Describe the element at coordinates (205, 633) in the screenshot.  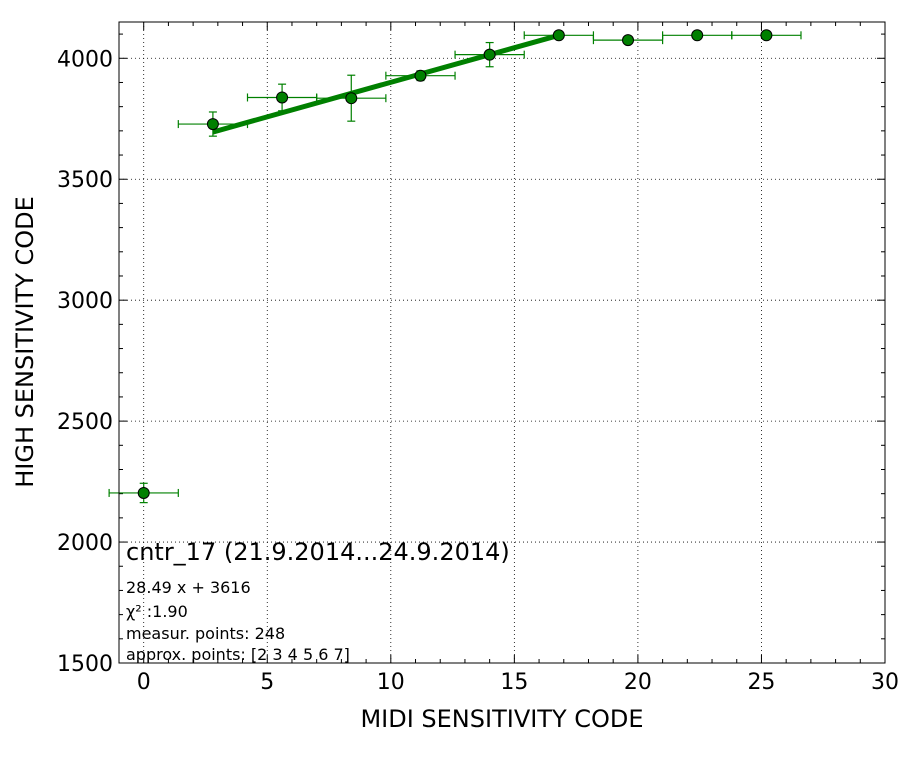
I see `annotation-measured-points: measur. points: 248` at that location.